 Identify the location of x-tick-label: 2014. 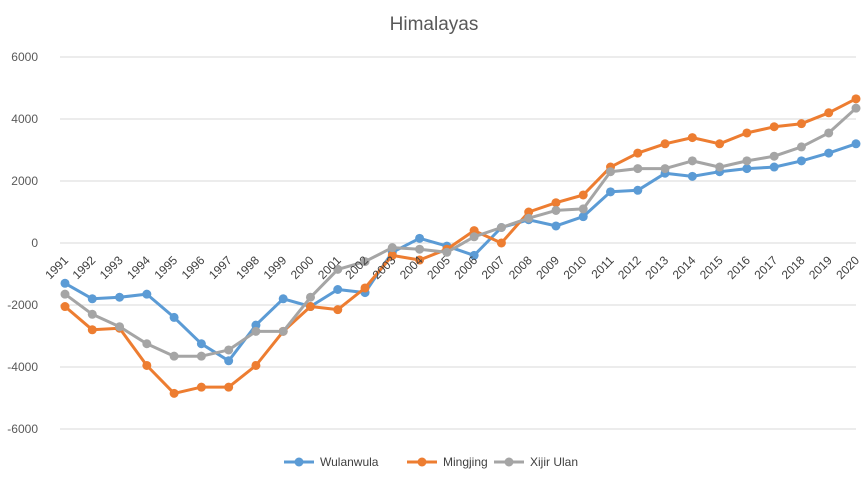
(684, 267).